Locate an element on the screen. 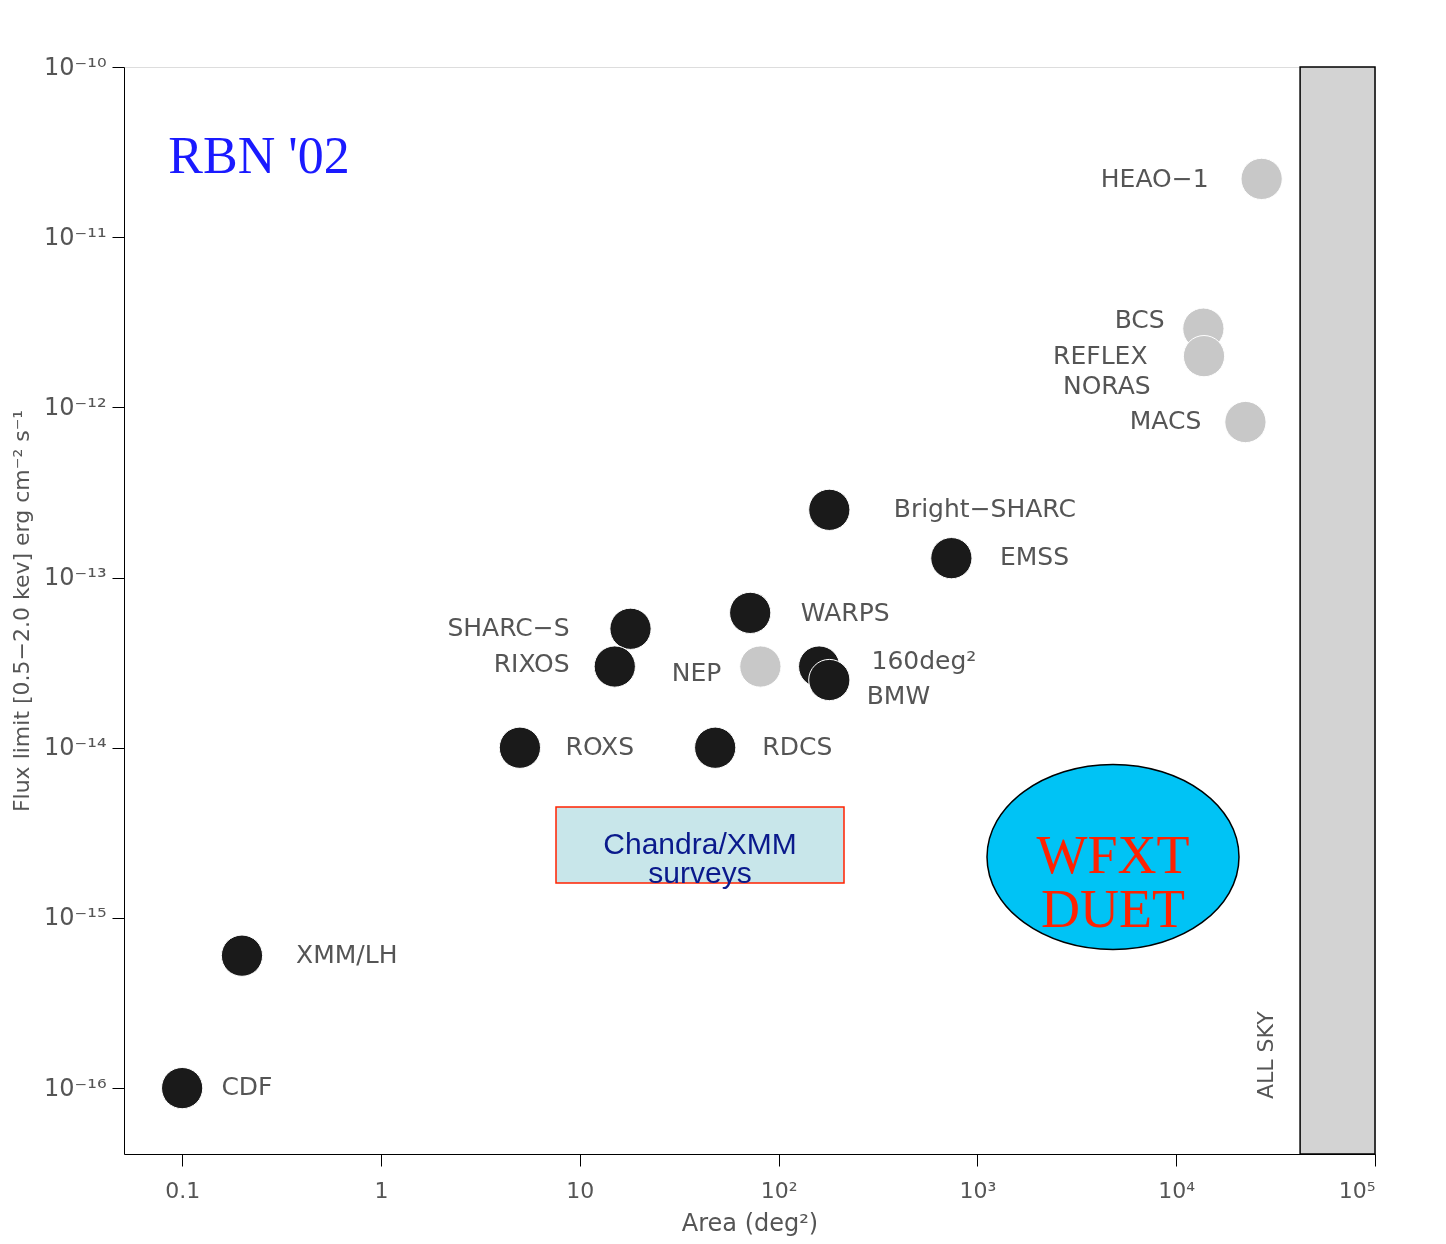 This screenshot has height=1244, width=1446. y-tick-label: 10⁻¹² is located at coordinates (75, 406).